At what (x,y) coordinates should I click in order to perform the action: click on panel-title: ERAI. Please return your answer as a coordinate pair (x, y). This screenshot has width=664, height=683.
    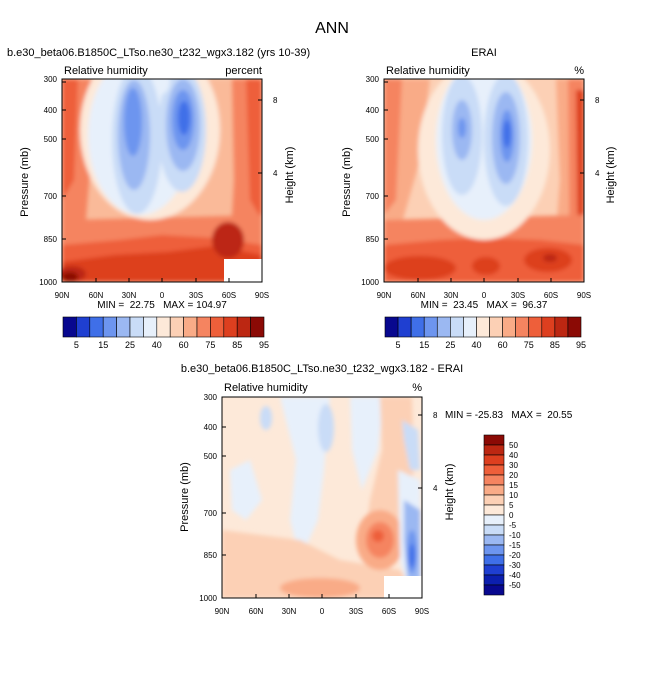
    Looking at the image, I should click on (484, 53).